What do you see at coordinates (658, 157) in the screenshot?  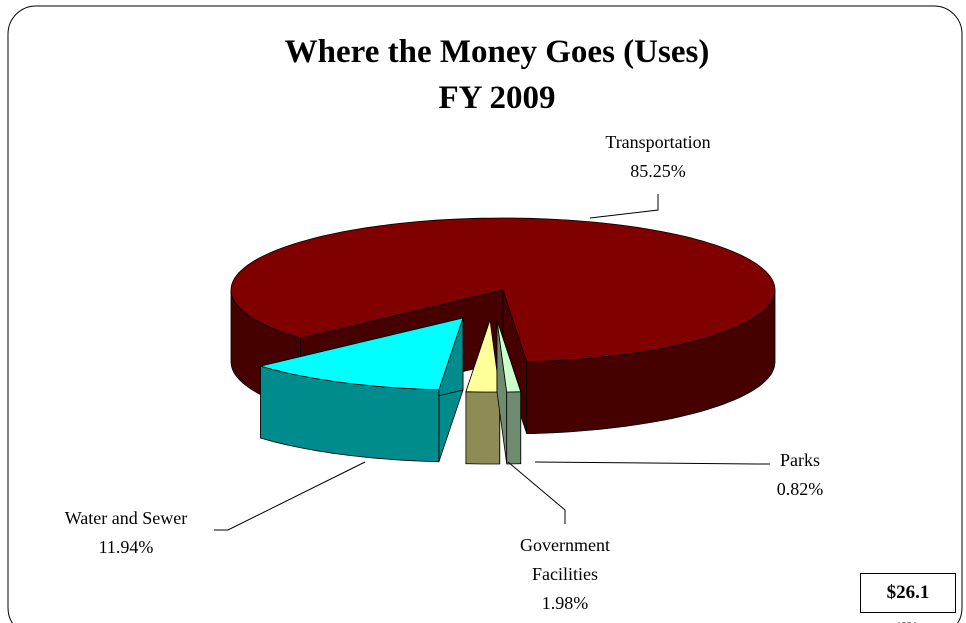 I see `slice-label: Transportation 85.25%` at bounding box center [658, 157].